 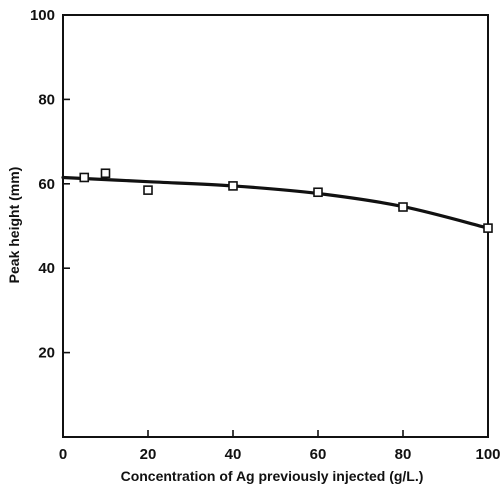 What do you see at coordinates (46, 353) in the screenshot?
I see `y-tick-label: 20` at bounding box center [46, 353].